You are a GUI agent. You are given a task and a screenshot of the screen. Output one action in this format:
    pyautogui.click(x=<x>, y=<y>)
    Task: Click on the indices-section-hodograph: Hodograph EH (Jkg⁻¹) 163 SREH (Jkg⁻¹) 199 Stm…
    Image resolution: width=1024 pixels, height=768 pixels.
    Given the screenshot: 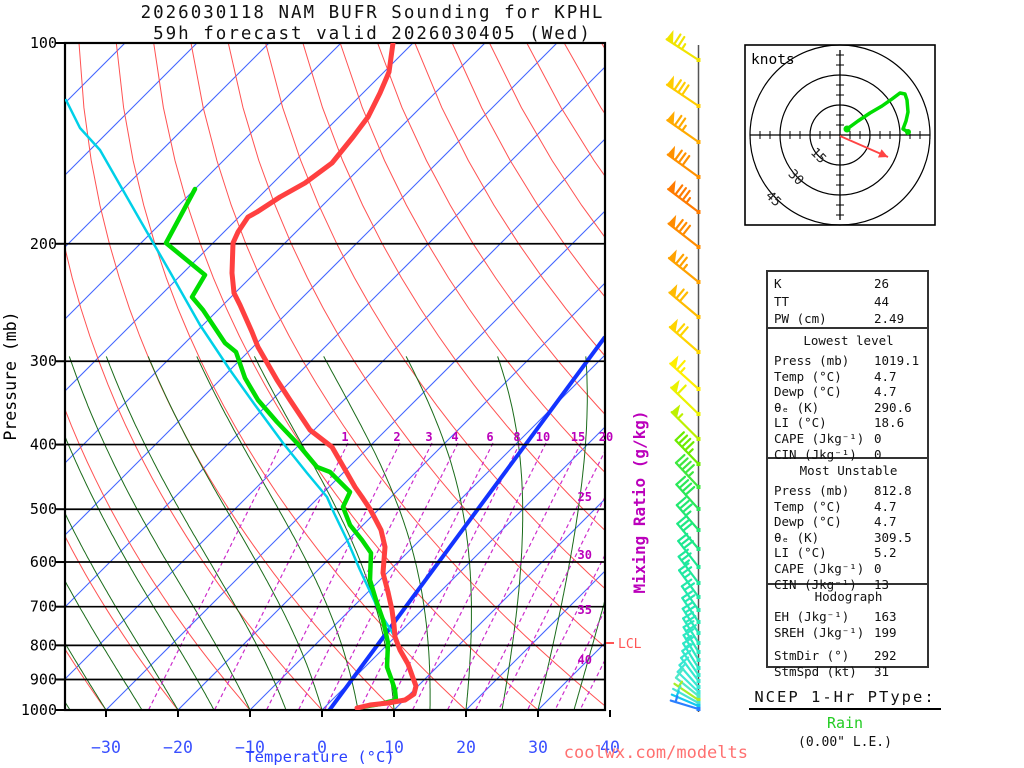 What is the action you would take?
    pyautogui.click(x=847, y=632)
    